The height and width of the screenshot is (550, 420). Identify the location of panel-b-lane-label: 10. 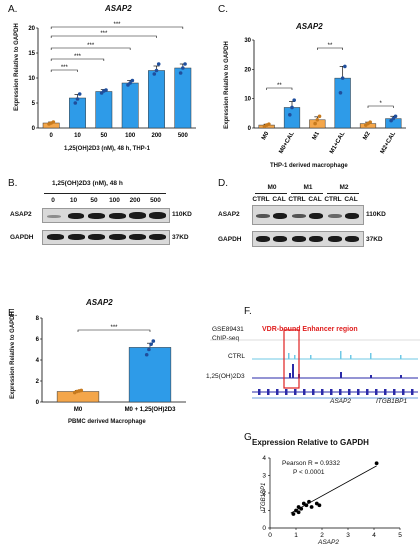
(73, 200).